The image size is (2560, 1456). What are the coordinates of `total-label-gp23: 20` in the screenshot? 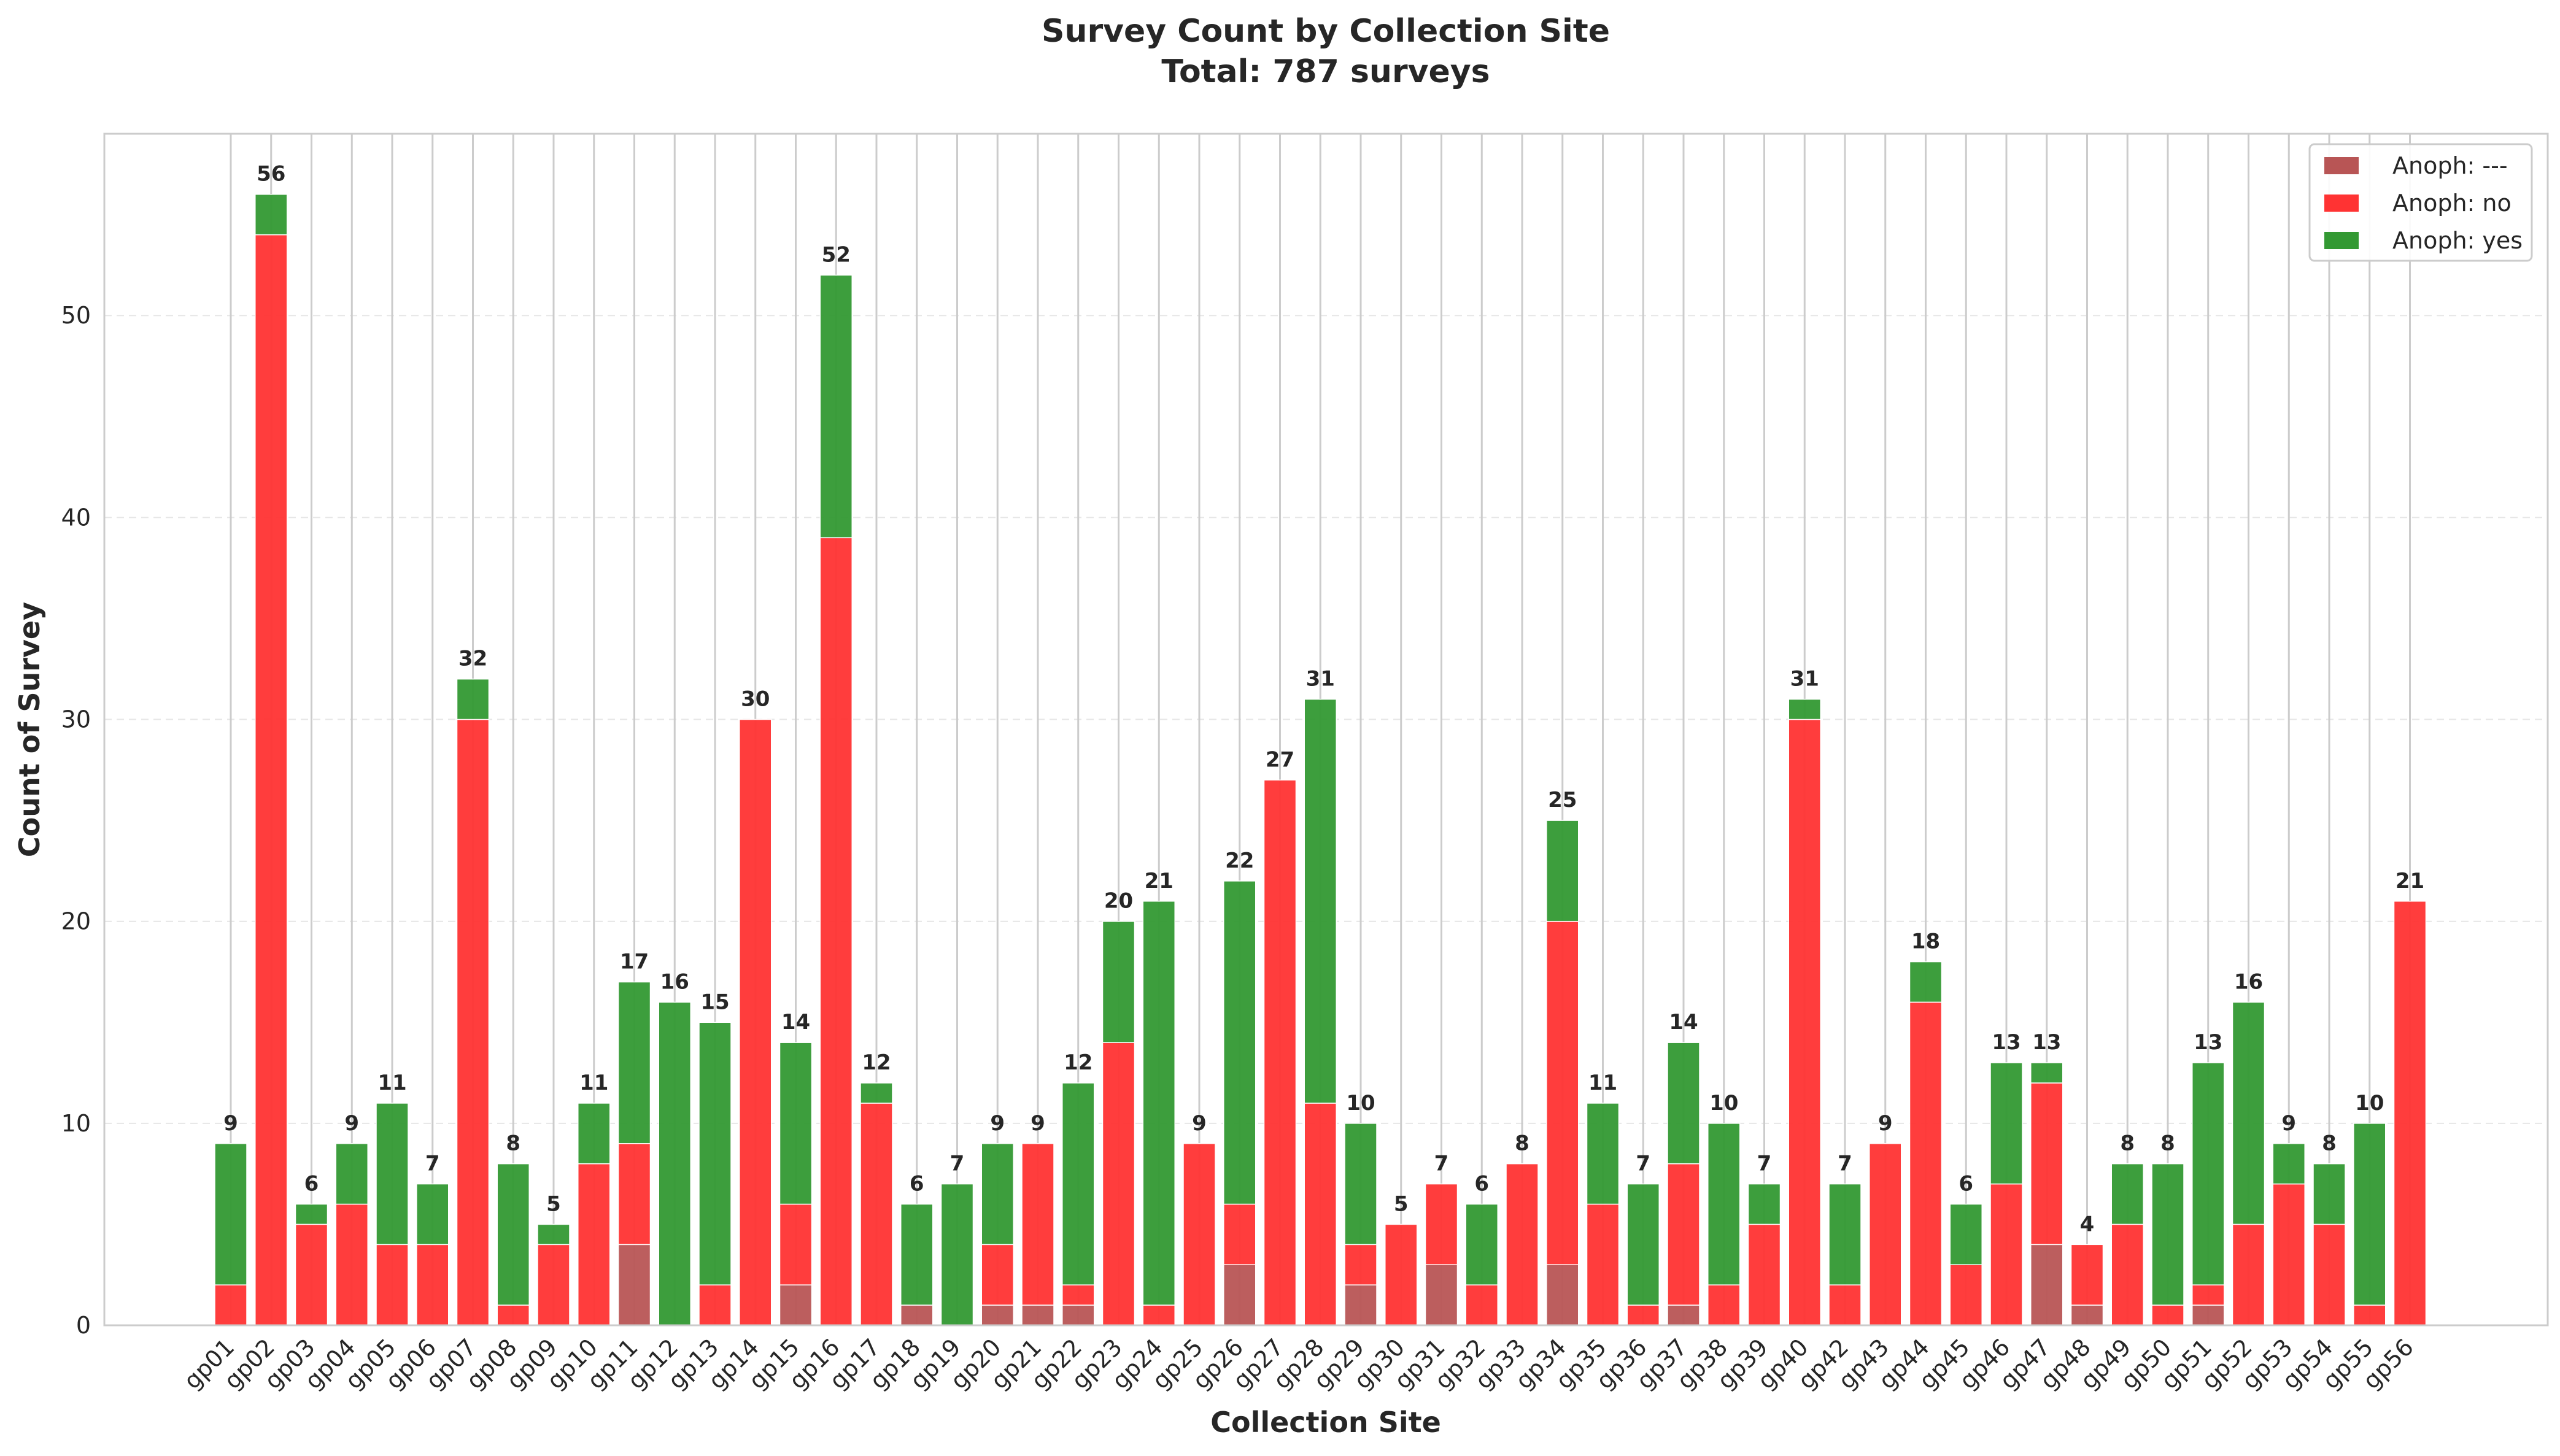 It's located at (1118, 901).